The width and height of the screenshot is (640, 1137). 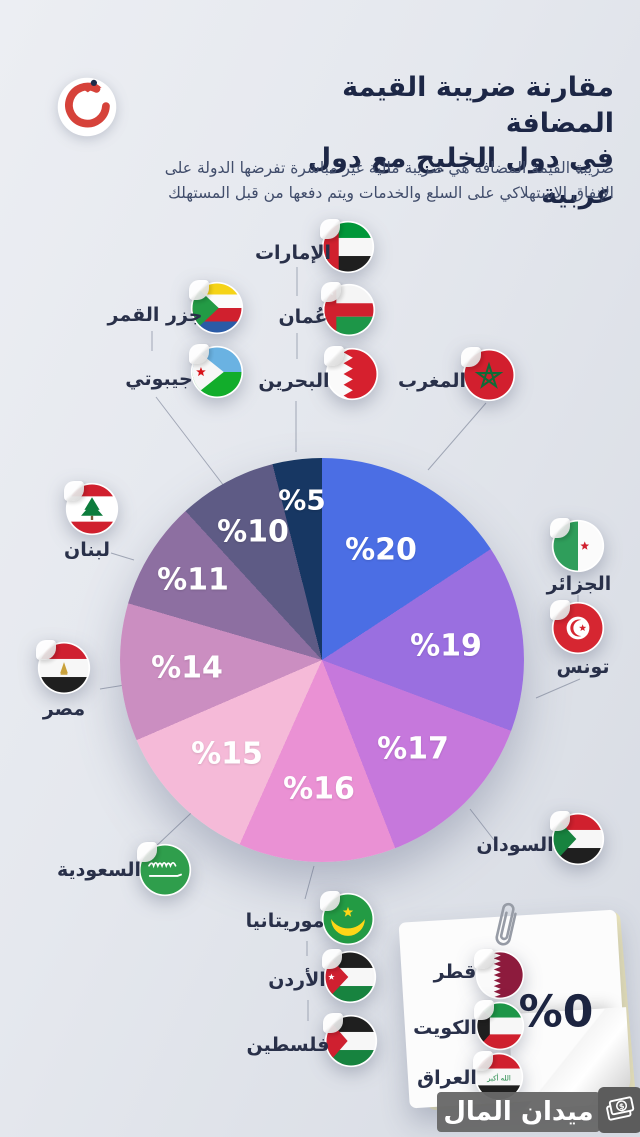 I want to click on kuwait-flag-sticker, so click(x=499, y=1025).